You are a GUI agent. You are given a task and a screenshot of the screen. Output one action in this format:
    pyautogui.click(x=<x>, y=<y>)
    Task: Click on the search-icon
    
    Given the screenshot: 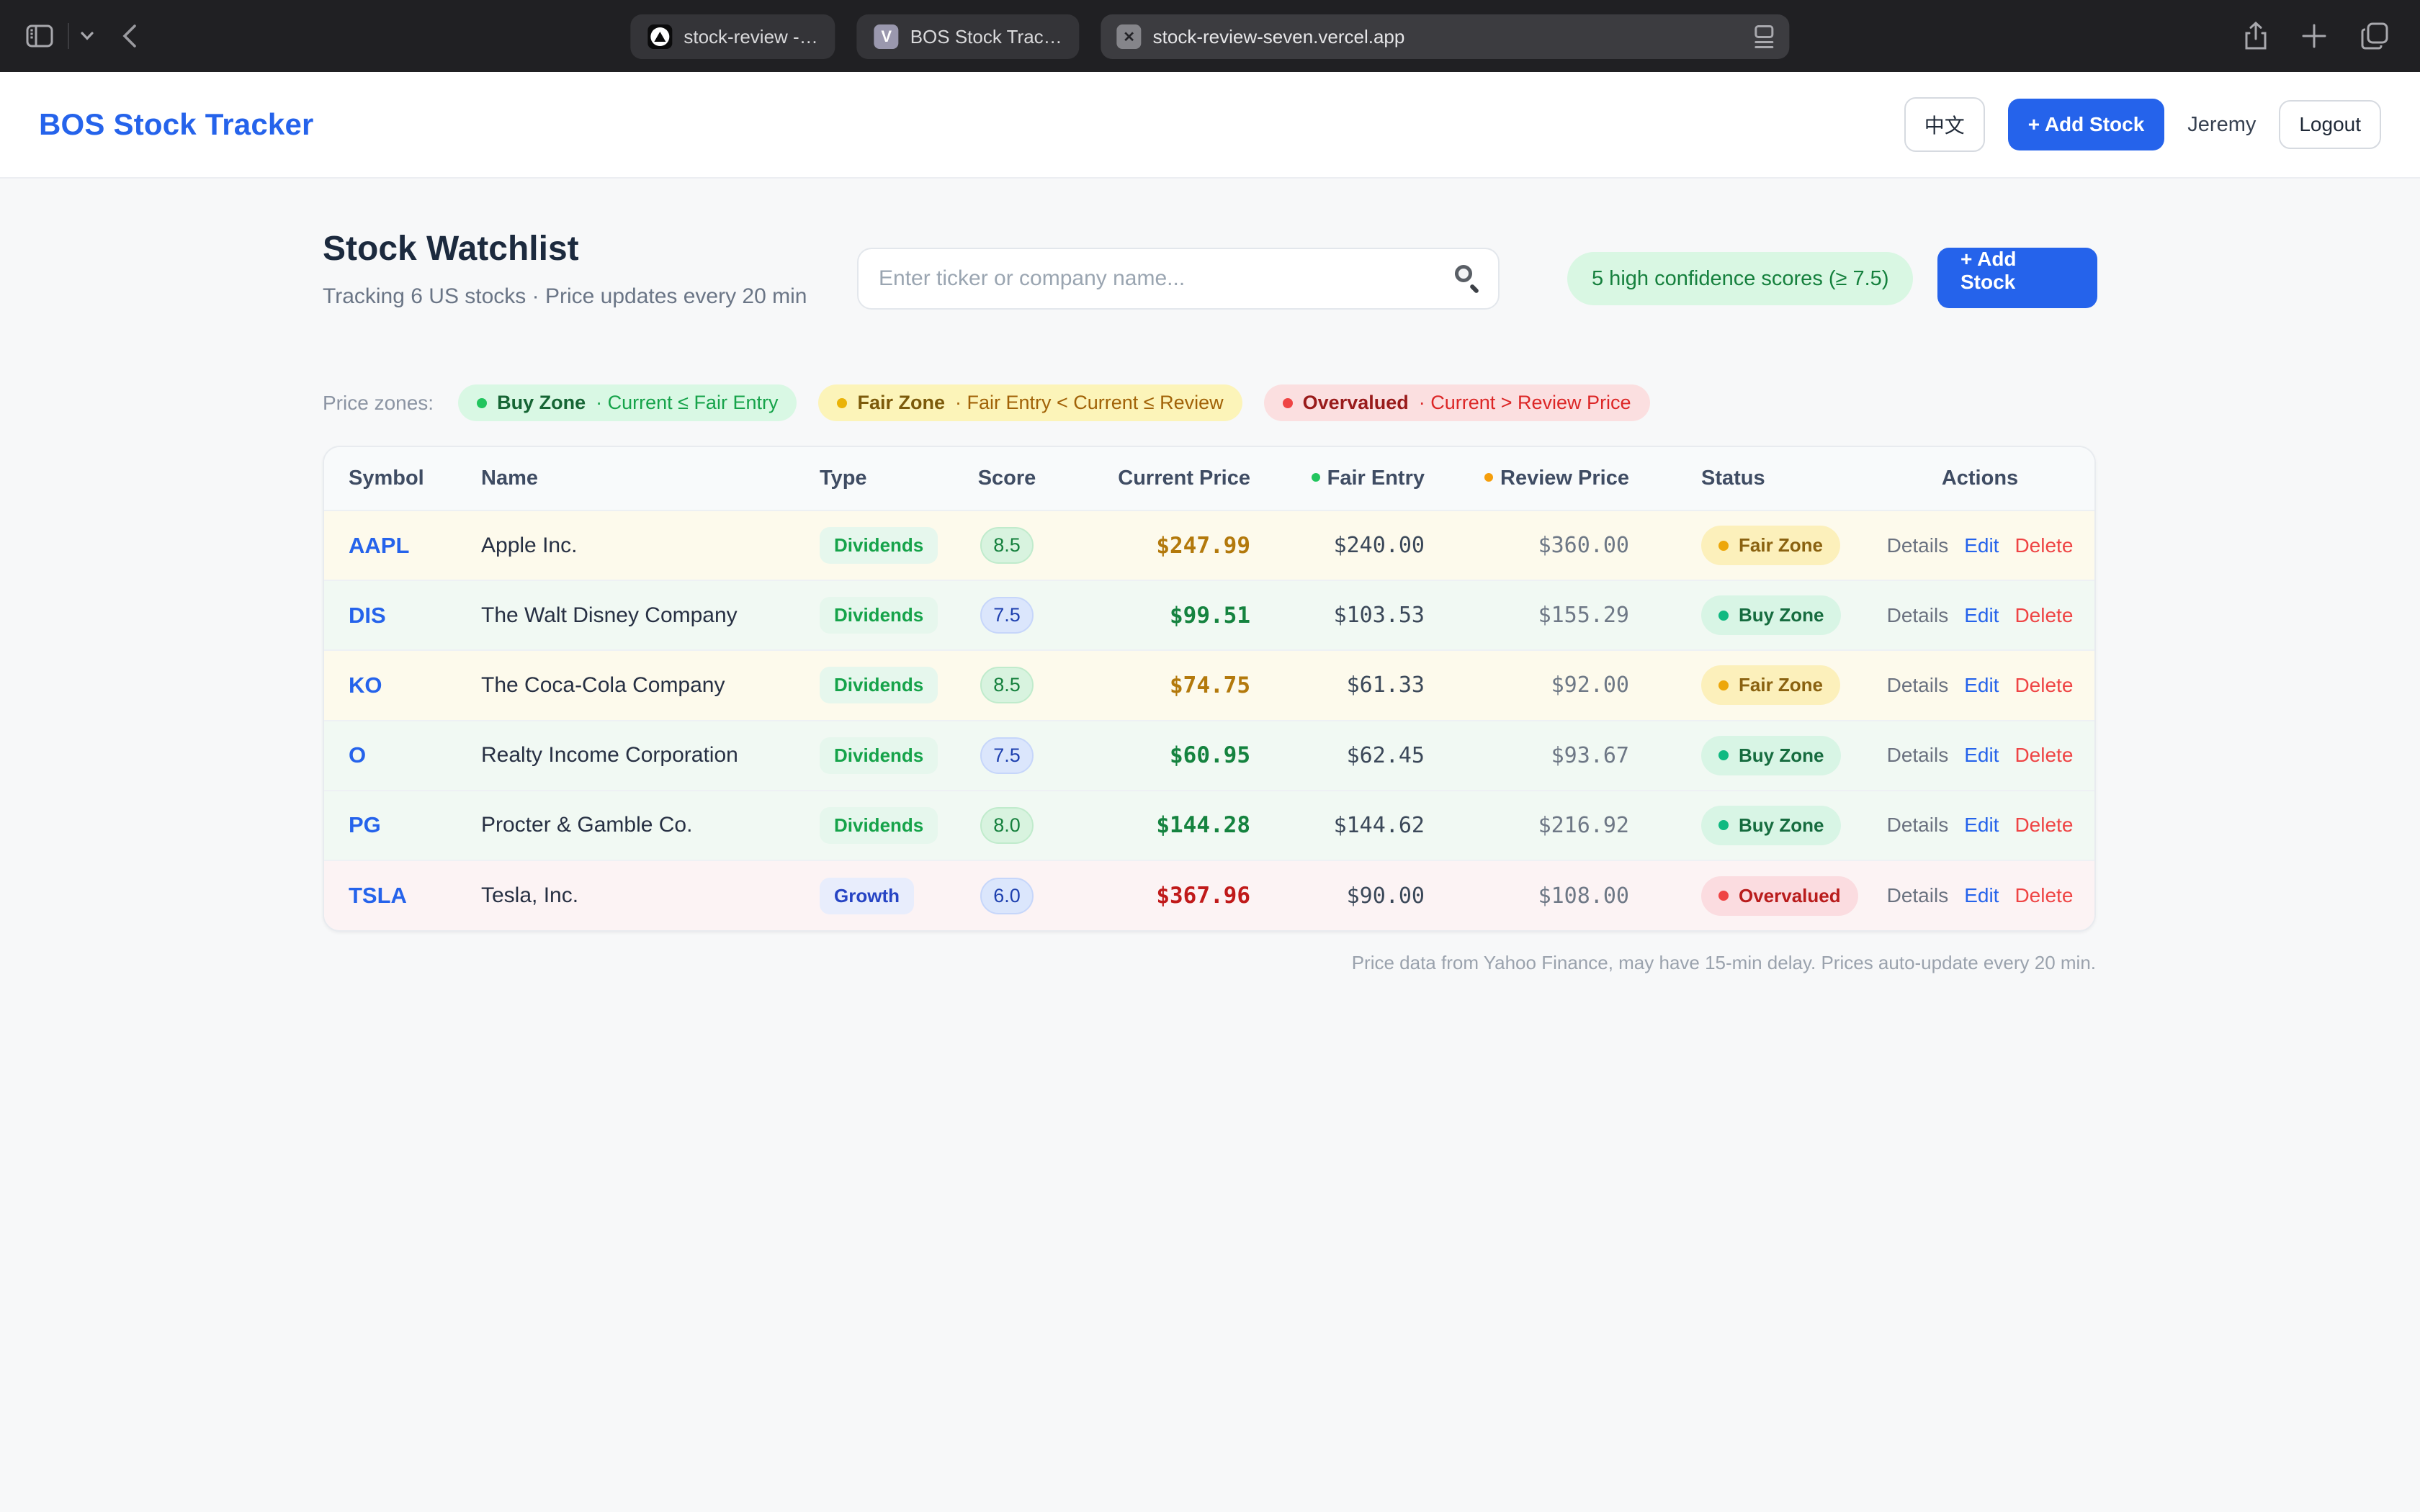 What is the action you would take?
    pyautogui.click(x=1468, y=279)
    